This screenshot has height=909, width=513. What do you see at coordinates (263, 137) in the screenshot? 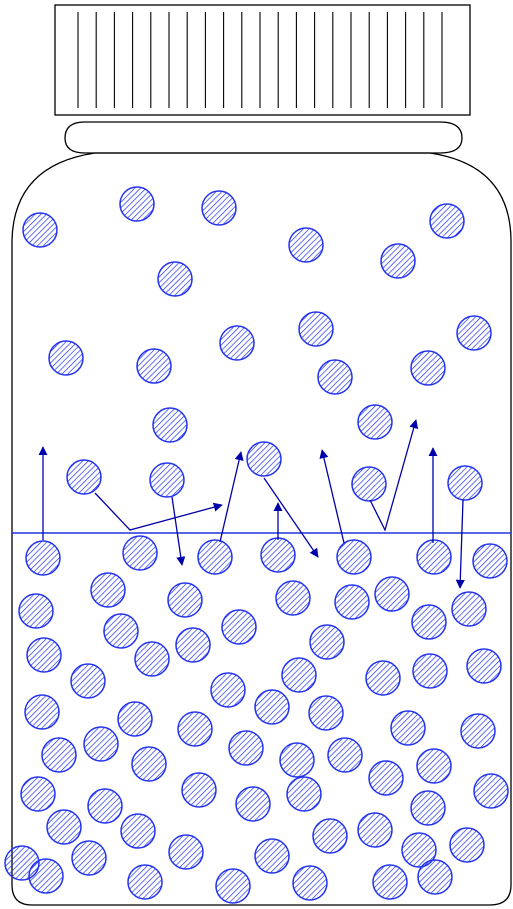
I see `jar-neck-ring` at bounding box center [263, 137].